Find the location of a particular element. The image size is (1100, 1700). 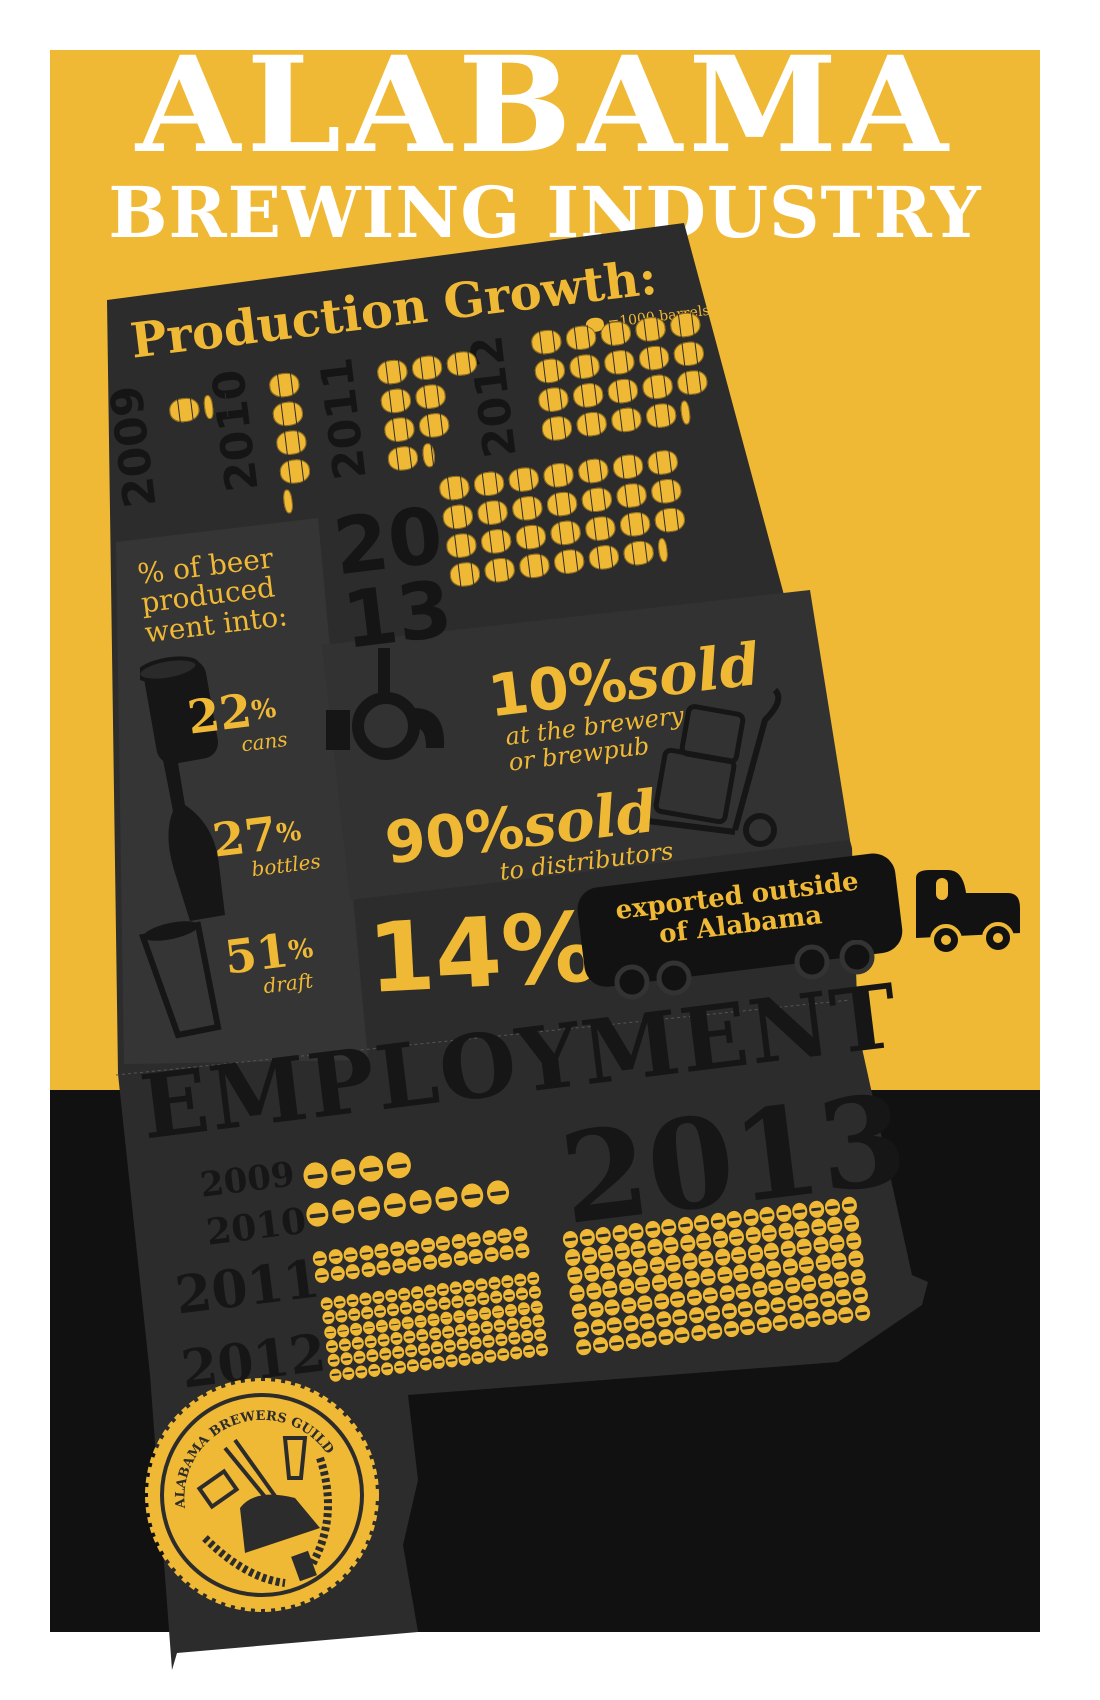

kettle-icon is located at coordinates (280, 1523).